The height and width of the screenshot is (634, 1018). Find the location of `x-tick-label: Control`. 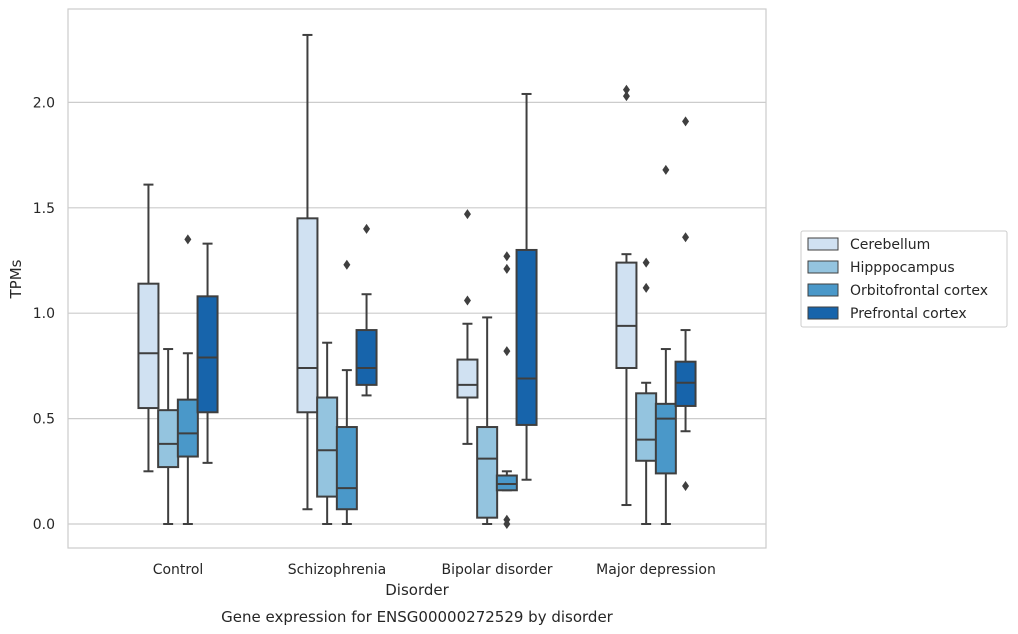

x-tick-label: Control is located at coordinates (178, 570).